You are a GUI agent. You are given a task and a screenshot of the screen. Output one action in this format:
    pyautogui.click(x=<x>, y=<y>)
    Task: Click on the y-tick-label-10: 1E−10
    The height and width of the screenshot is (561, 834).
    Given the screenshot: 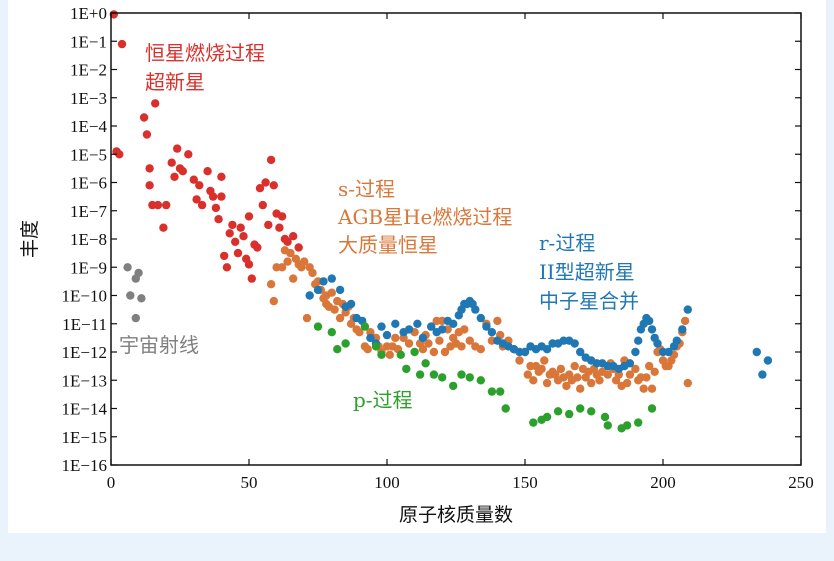 What is the action you would take?
    pyautogui.click(x=84, y=296)
    